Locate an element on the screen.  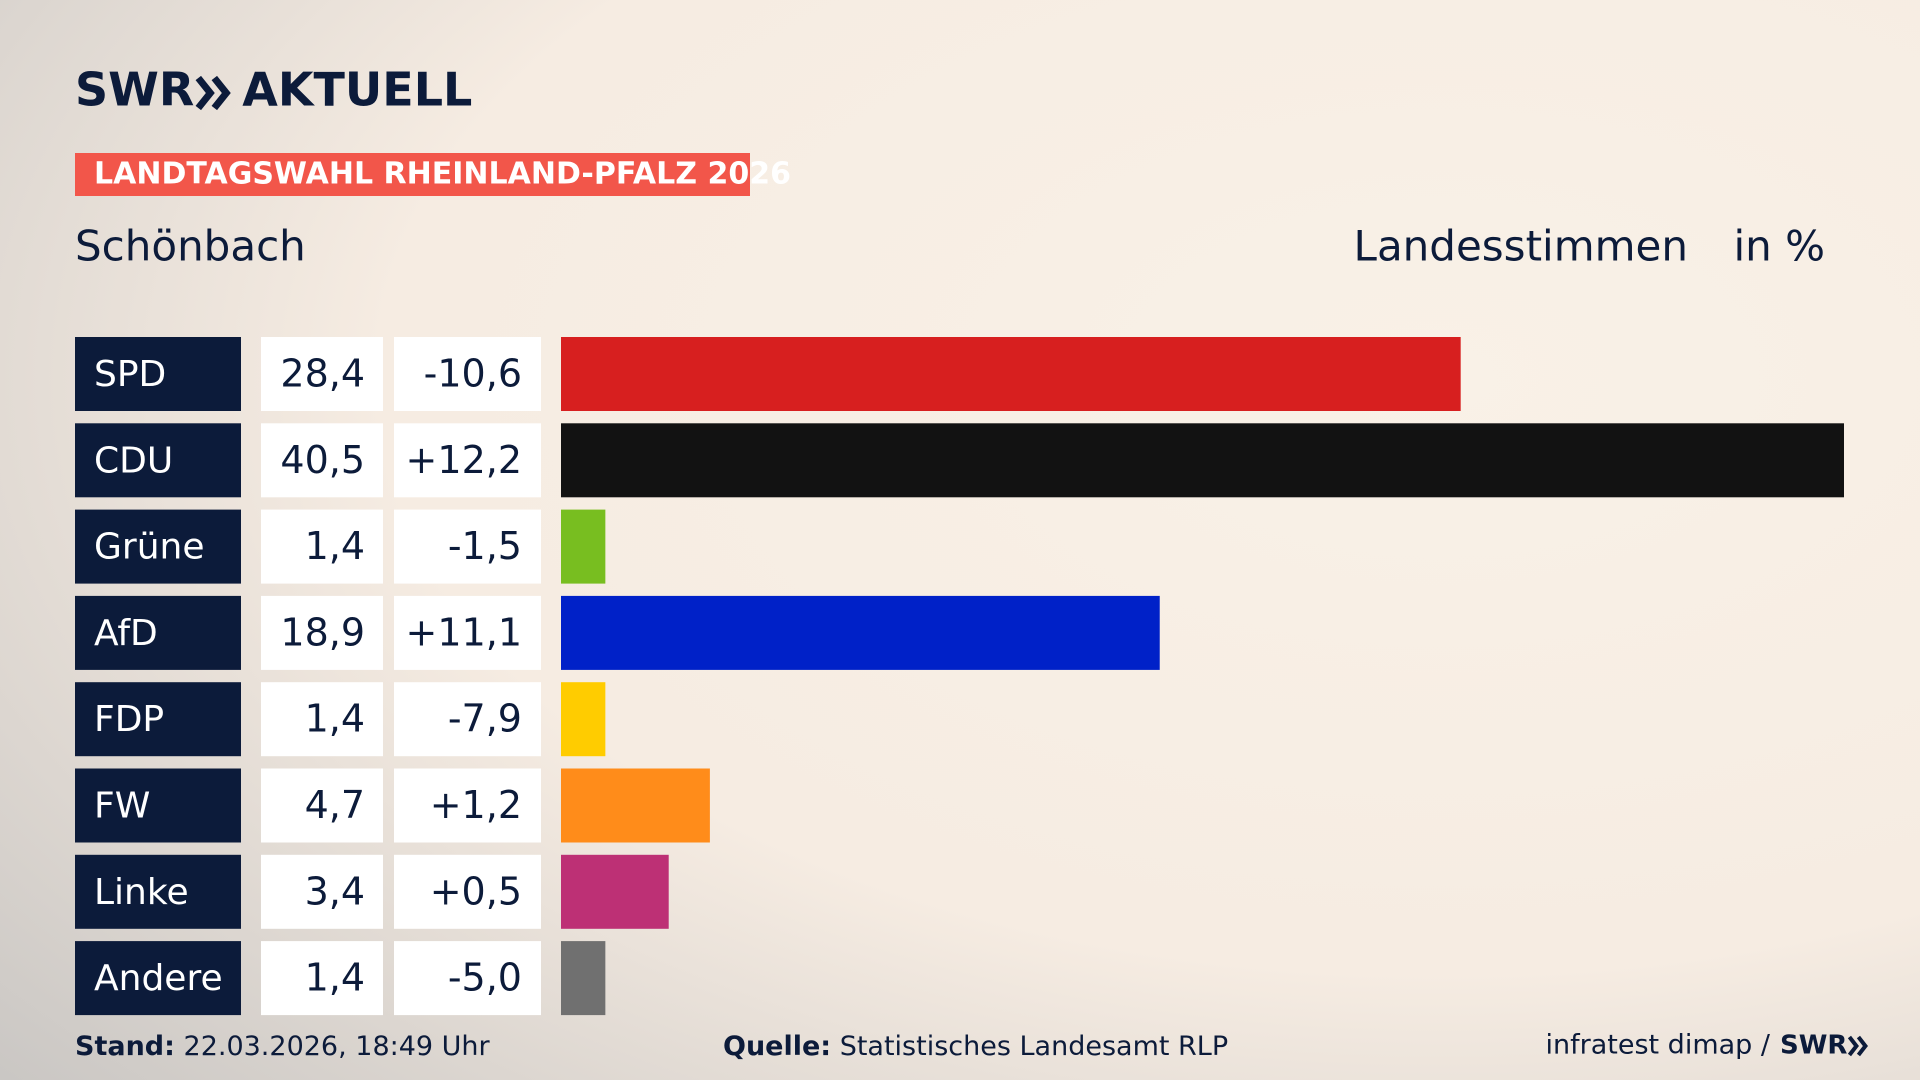
change-label: -1,5 is located at coordinates (485, 546).